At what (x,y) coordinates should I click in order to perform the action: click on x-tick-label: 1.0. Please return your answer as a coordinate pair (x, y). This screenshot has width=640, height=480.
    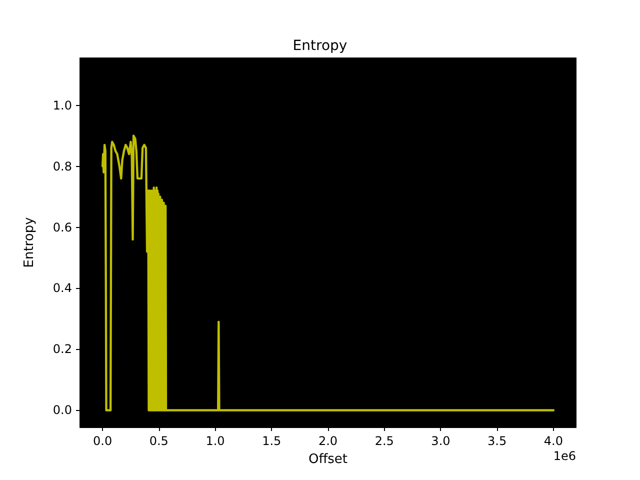
    Looking at the image, I should click on (215, 441).